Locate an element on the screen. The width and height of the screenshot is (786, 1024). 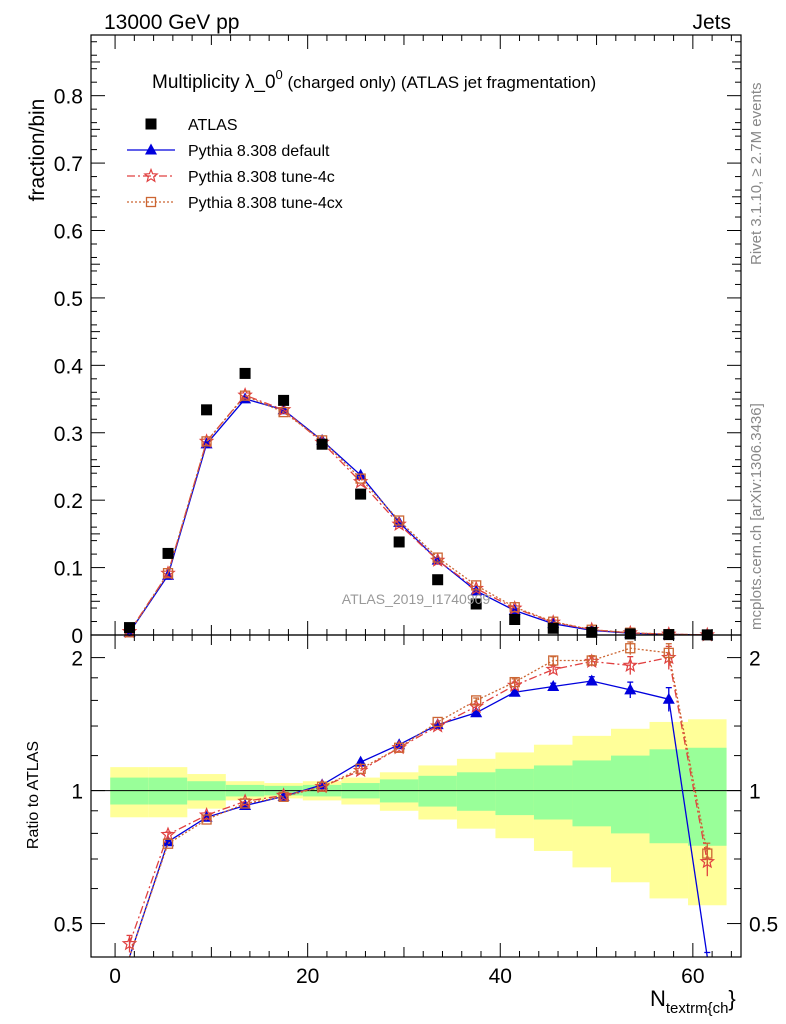
legend-label: ATLAS is located at coordinates (213, 125).